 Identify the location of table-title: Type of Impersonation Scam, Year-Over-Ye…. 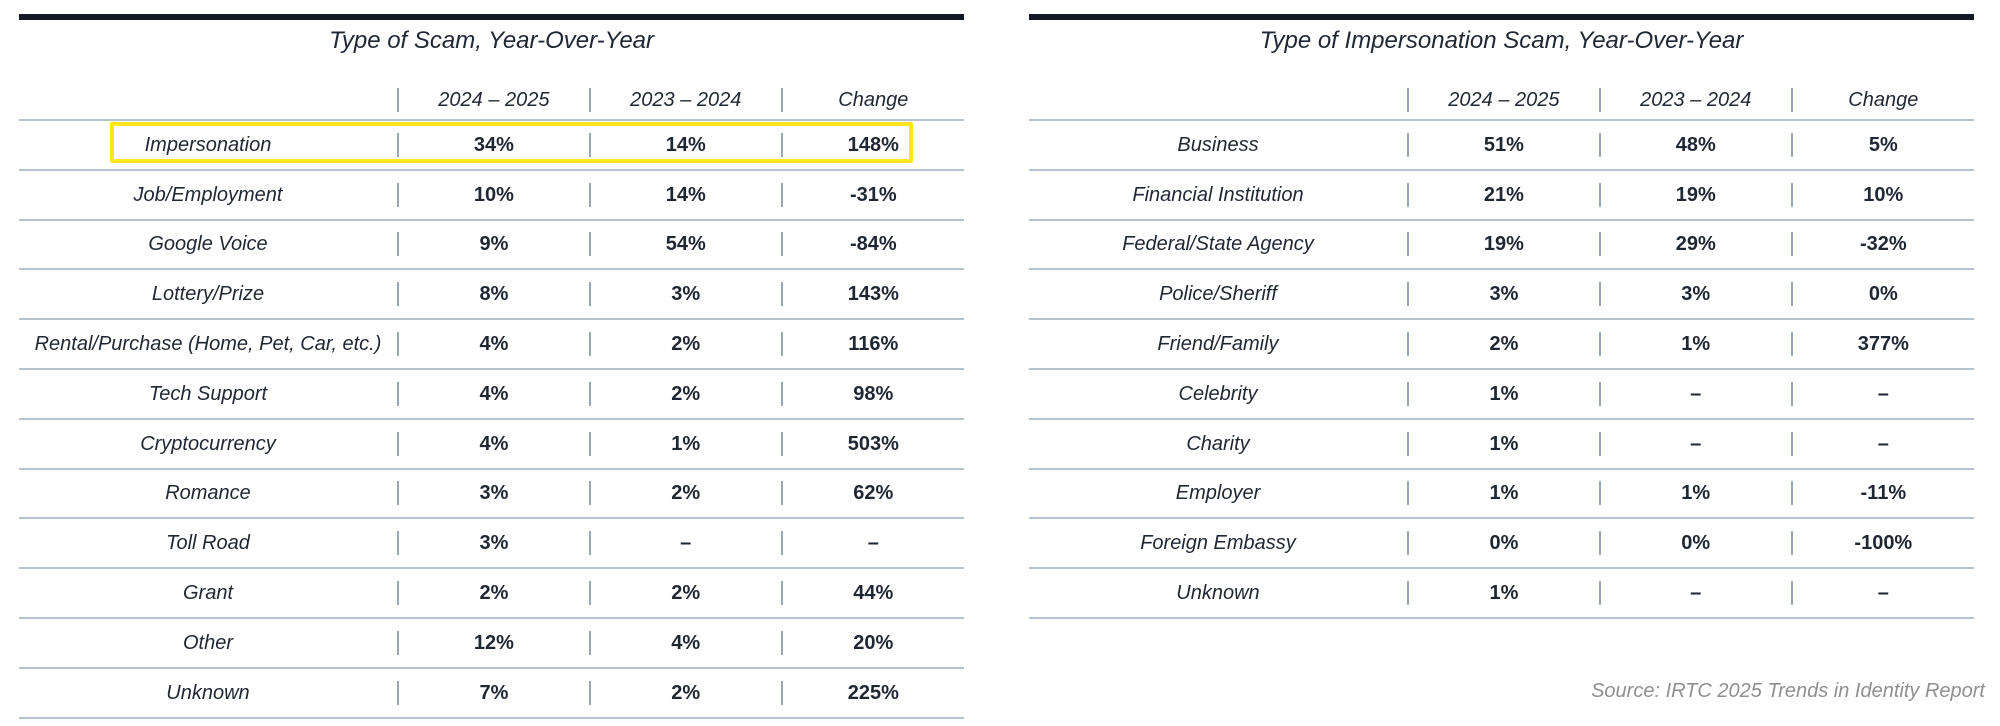
(1501, 40).